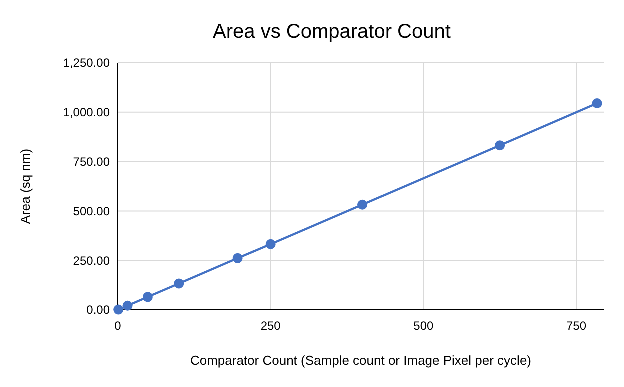 The height and width of the screenshot is (387, 624). I want to click on y-tick-label: 750.00, so click(91, 162).